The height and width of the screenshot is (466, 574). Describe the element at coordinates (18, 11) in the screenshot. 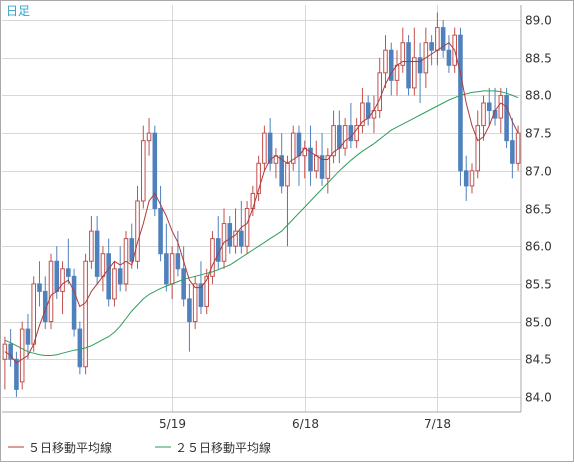

I see `period-label: 日足` at that location.